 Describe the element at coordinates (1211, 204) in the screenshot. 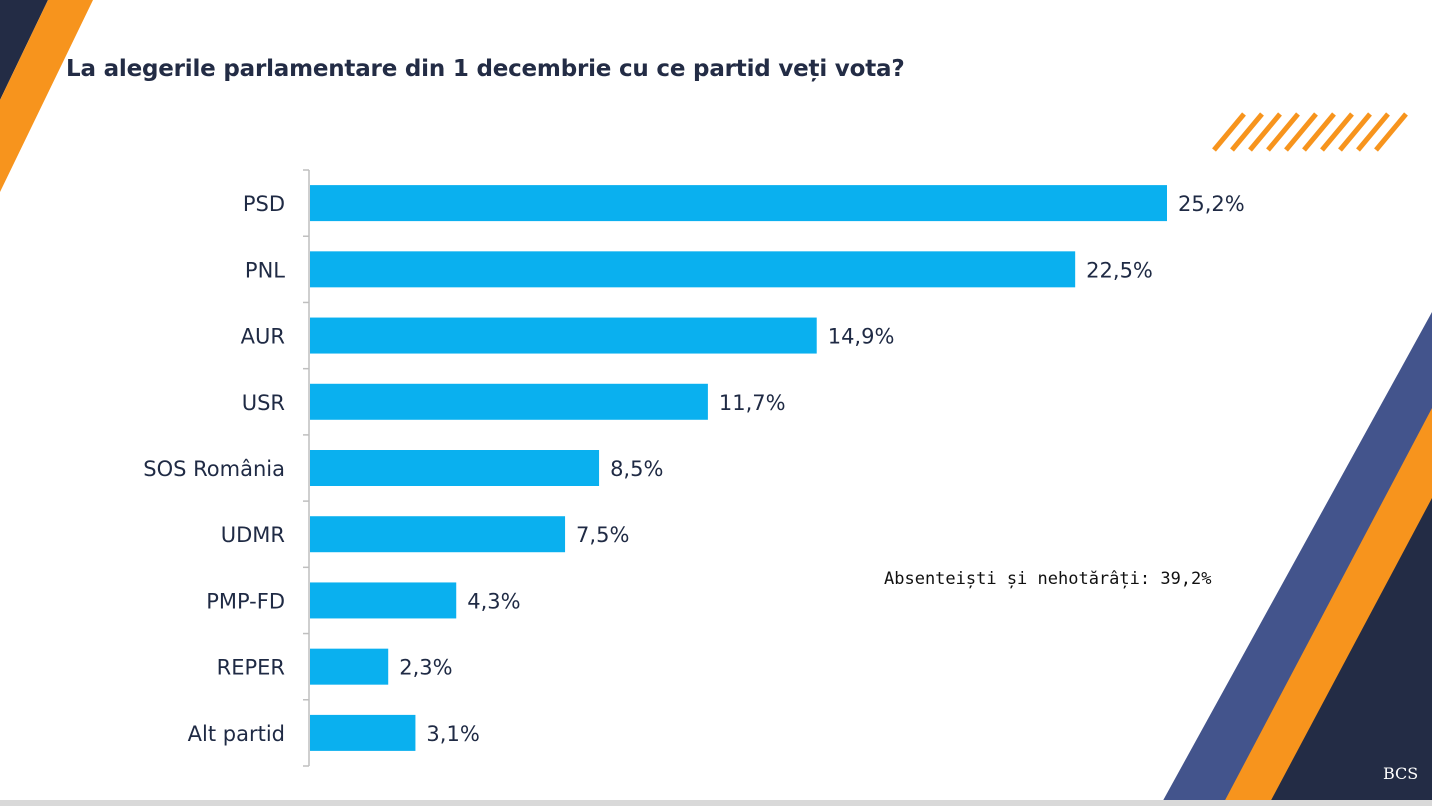

I see `value-label: 25,2%` at that location.